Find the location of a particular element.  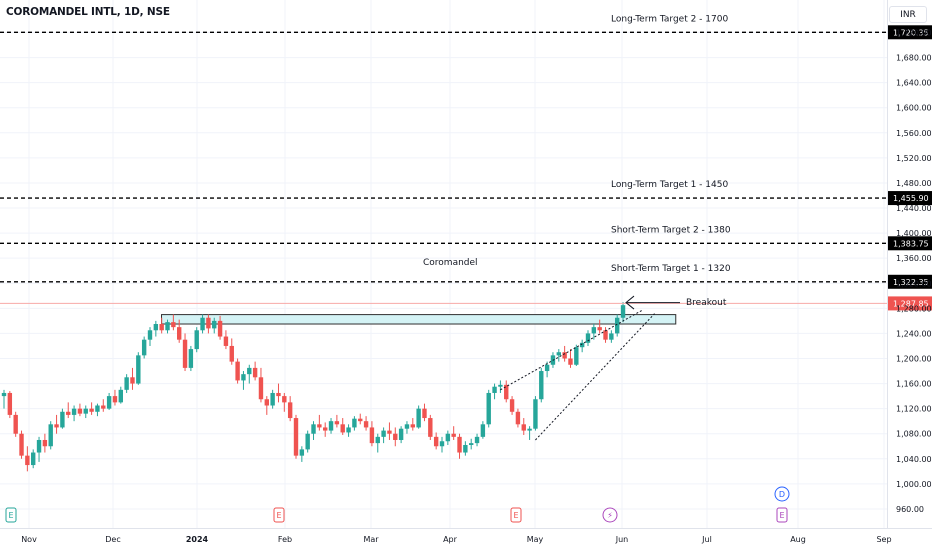

y-tick-label: 1,200.00 is located at coordinates (914, 358).